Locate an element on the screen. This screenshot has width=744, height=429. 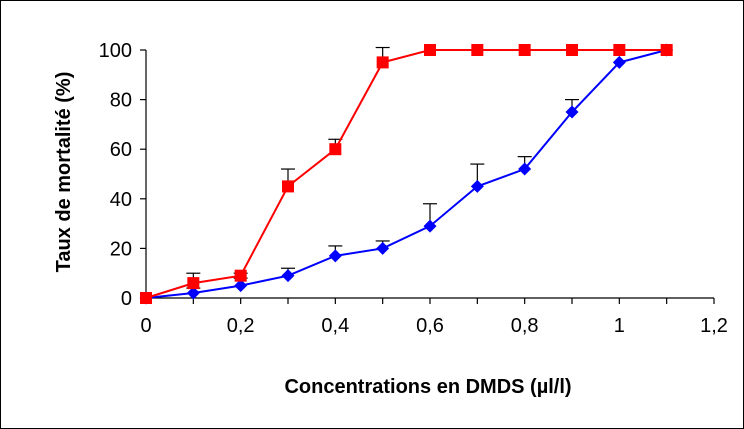
x-tick-label: 1 is located at coordinates (619, 326).